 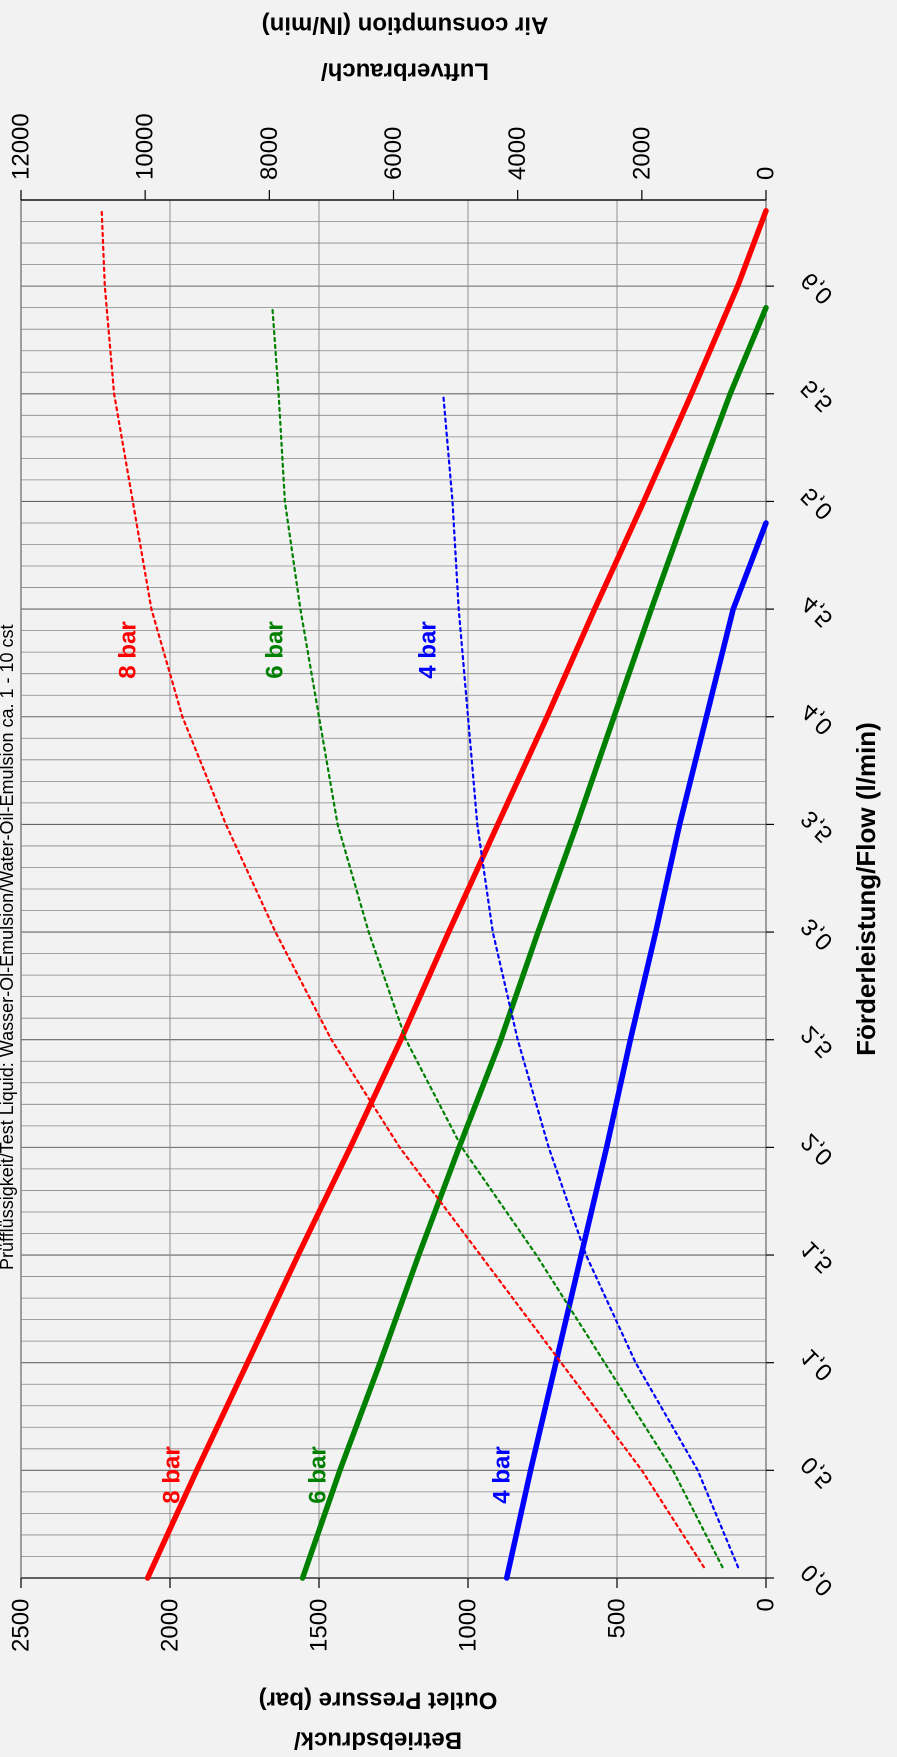 I want to click on right-axis-tick-label: 8000, so click(x=269, y=153).